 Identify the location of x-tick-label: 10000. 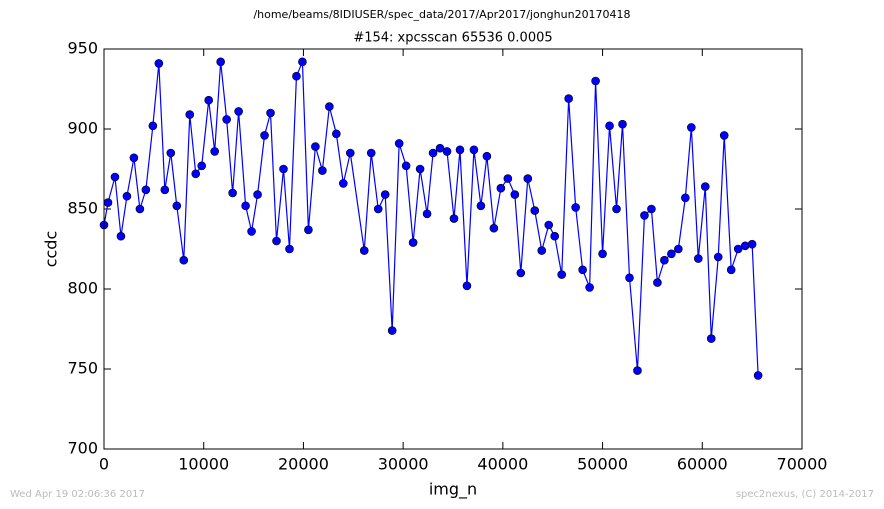
(203, 464).